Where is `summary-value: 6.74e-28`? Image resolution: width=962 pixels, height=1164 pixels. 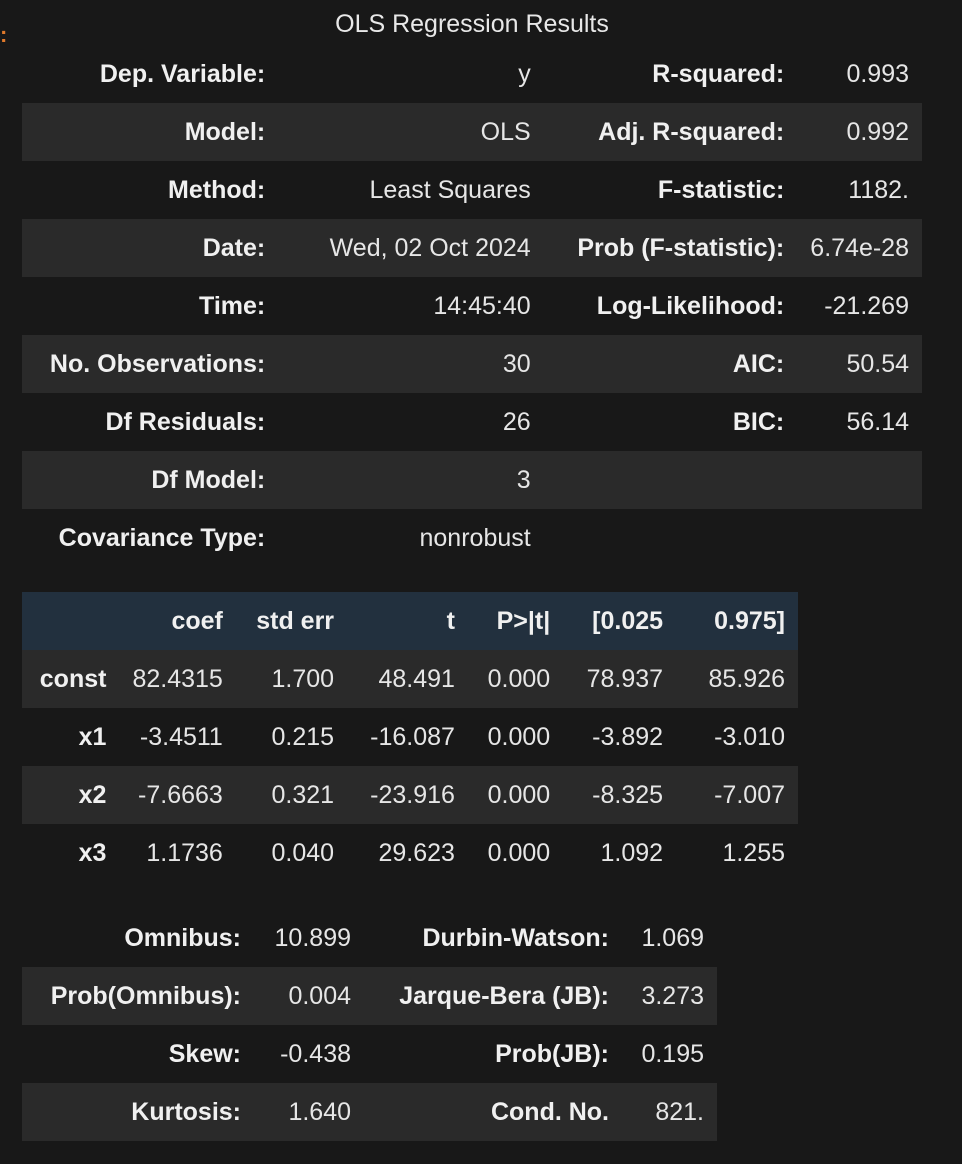 summary-value: 6.74e-28 is located at coordinates (859, 248).